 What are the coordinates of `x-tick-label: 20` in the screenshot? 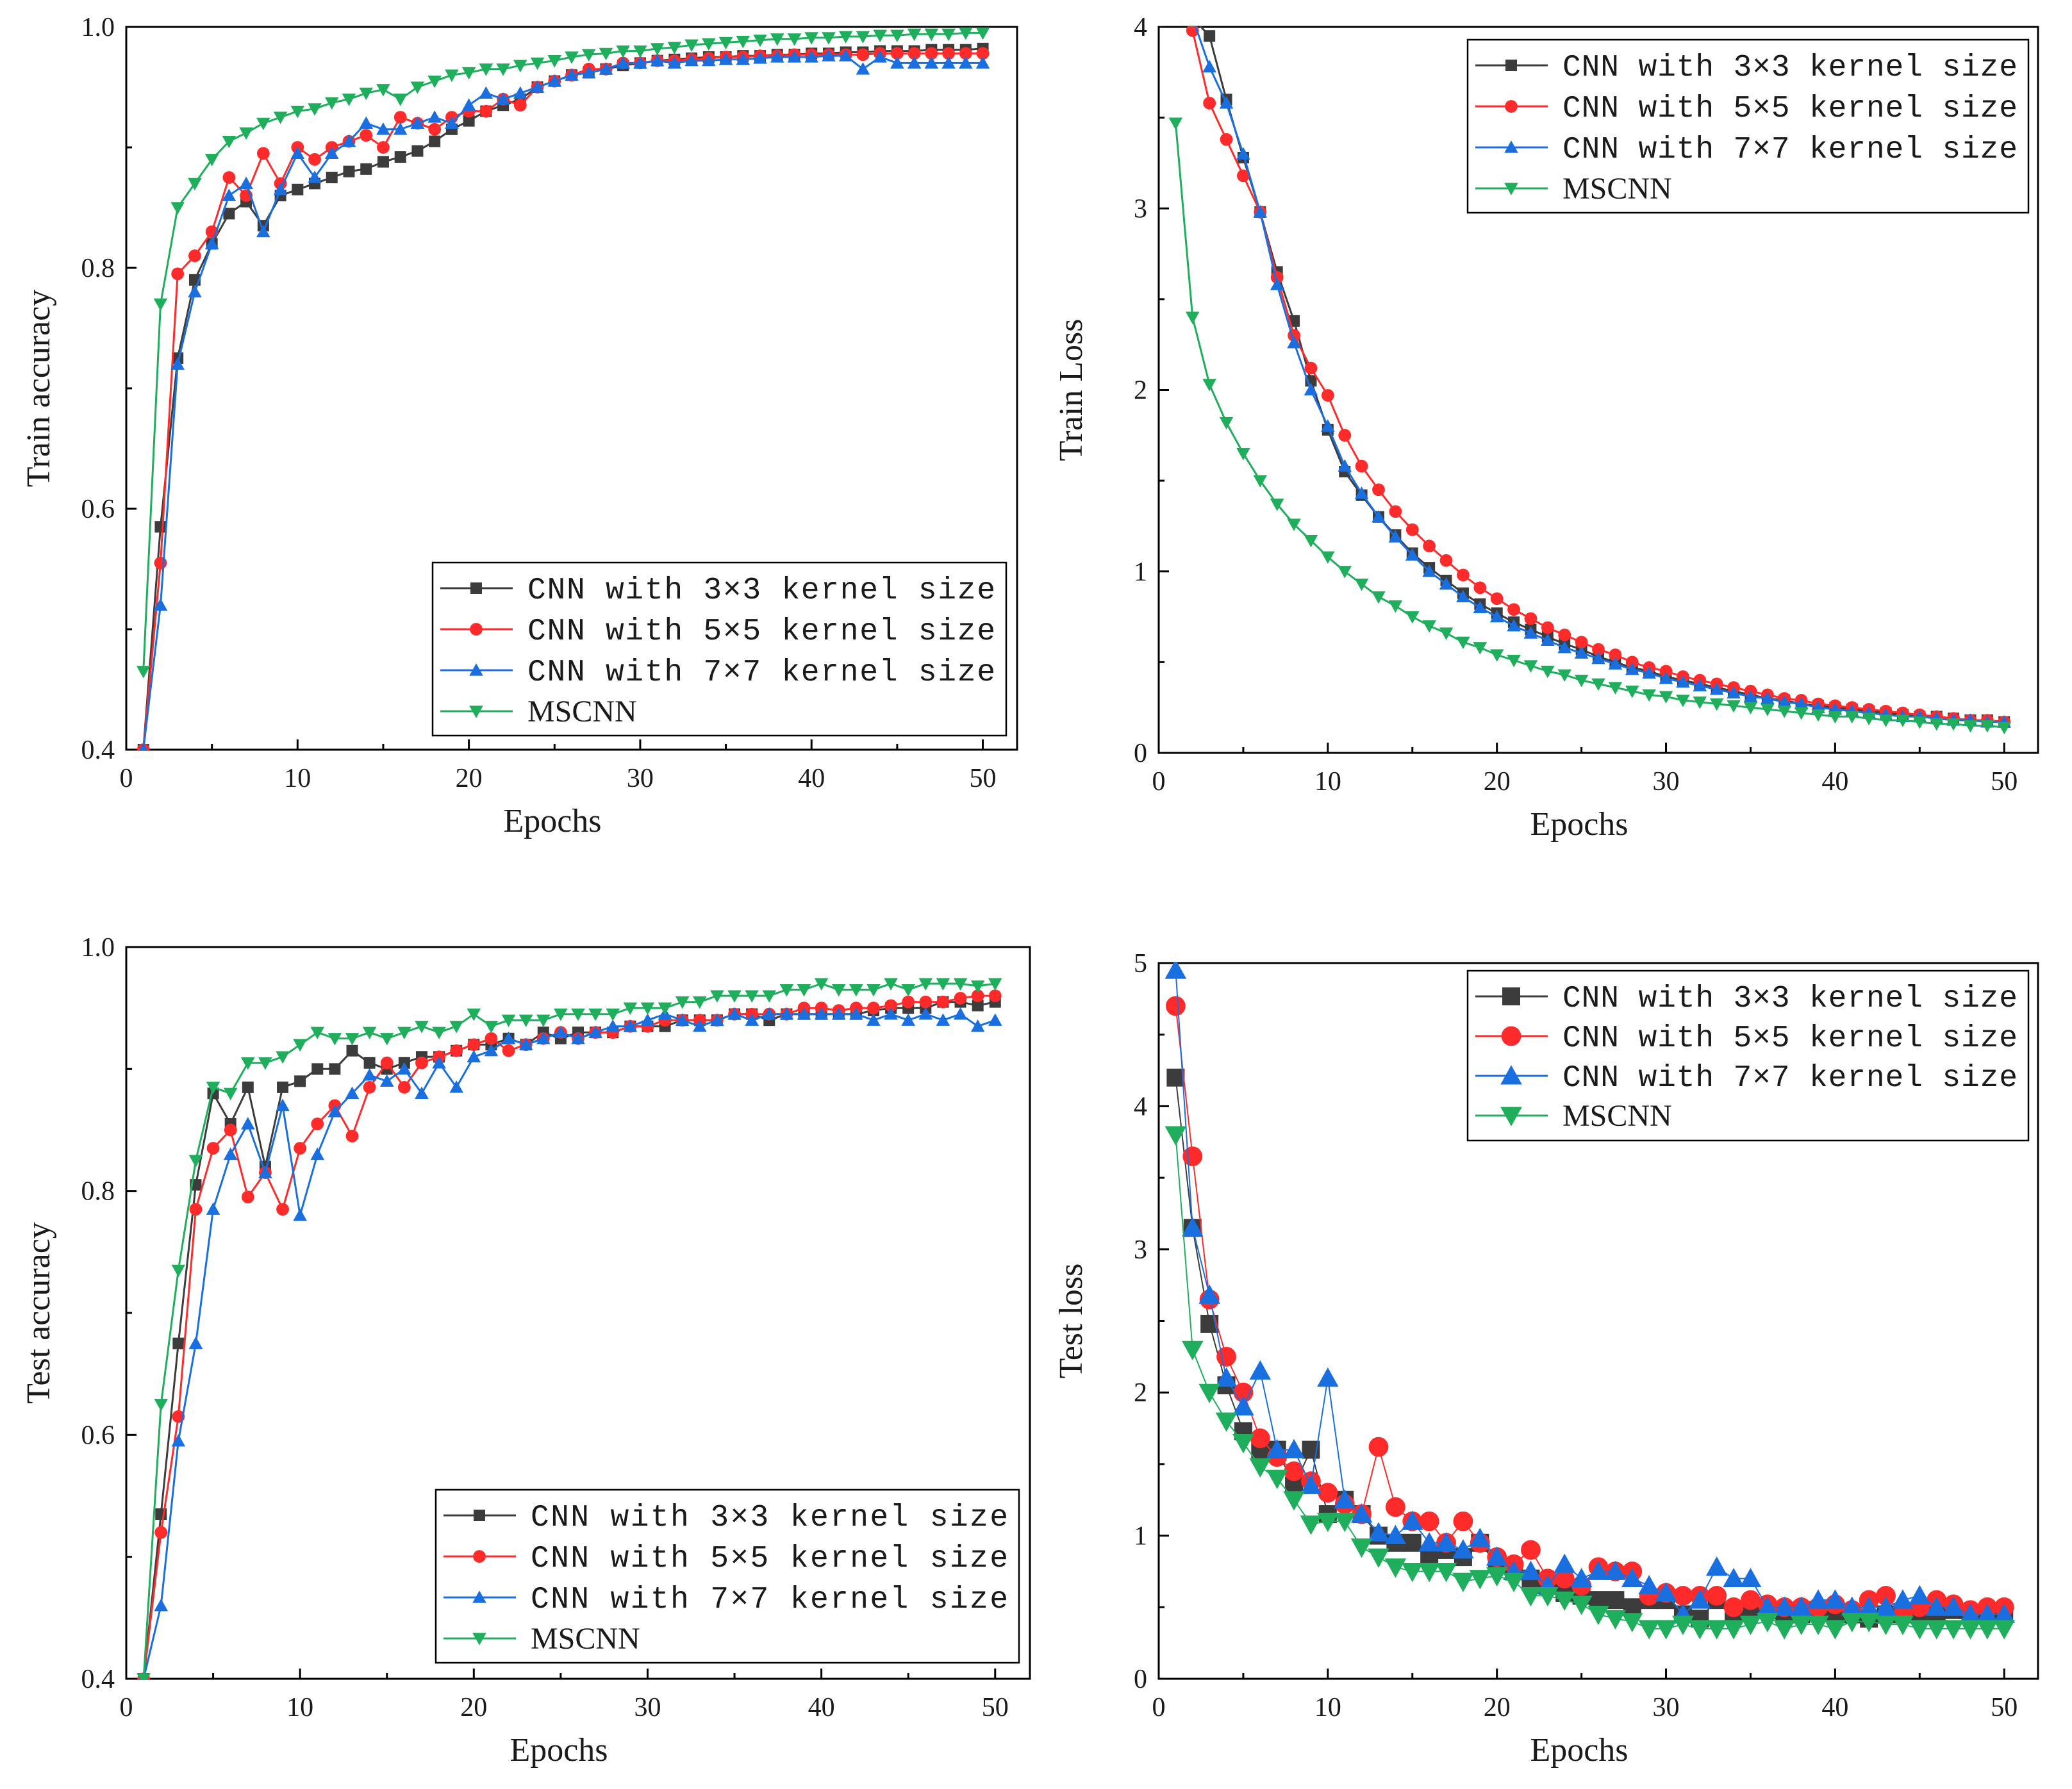 It's located at (473, 1707).